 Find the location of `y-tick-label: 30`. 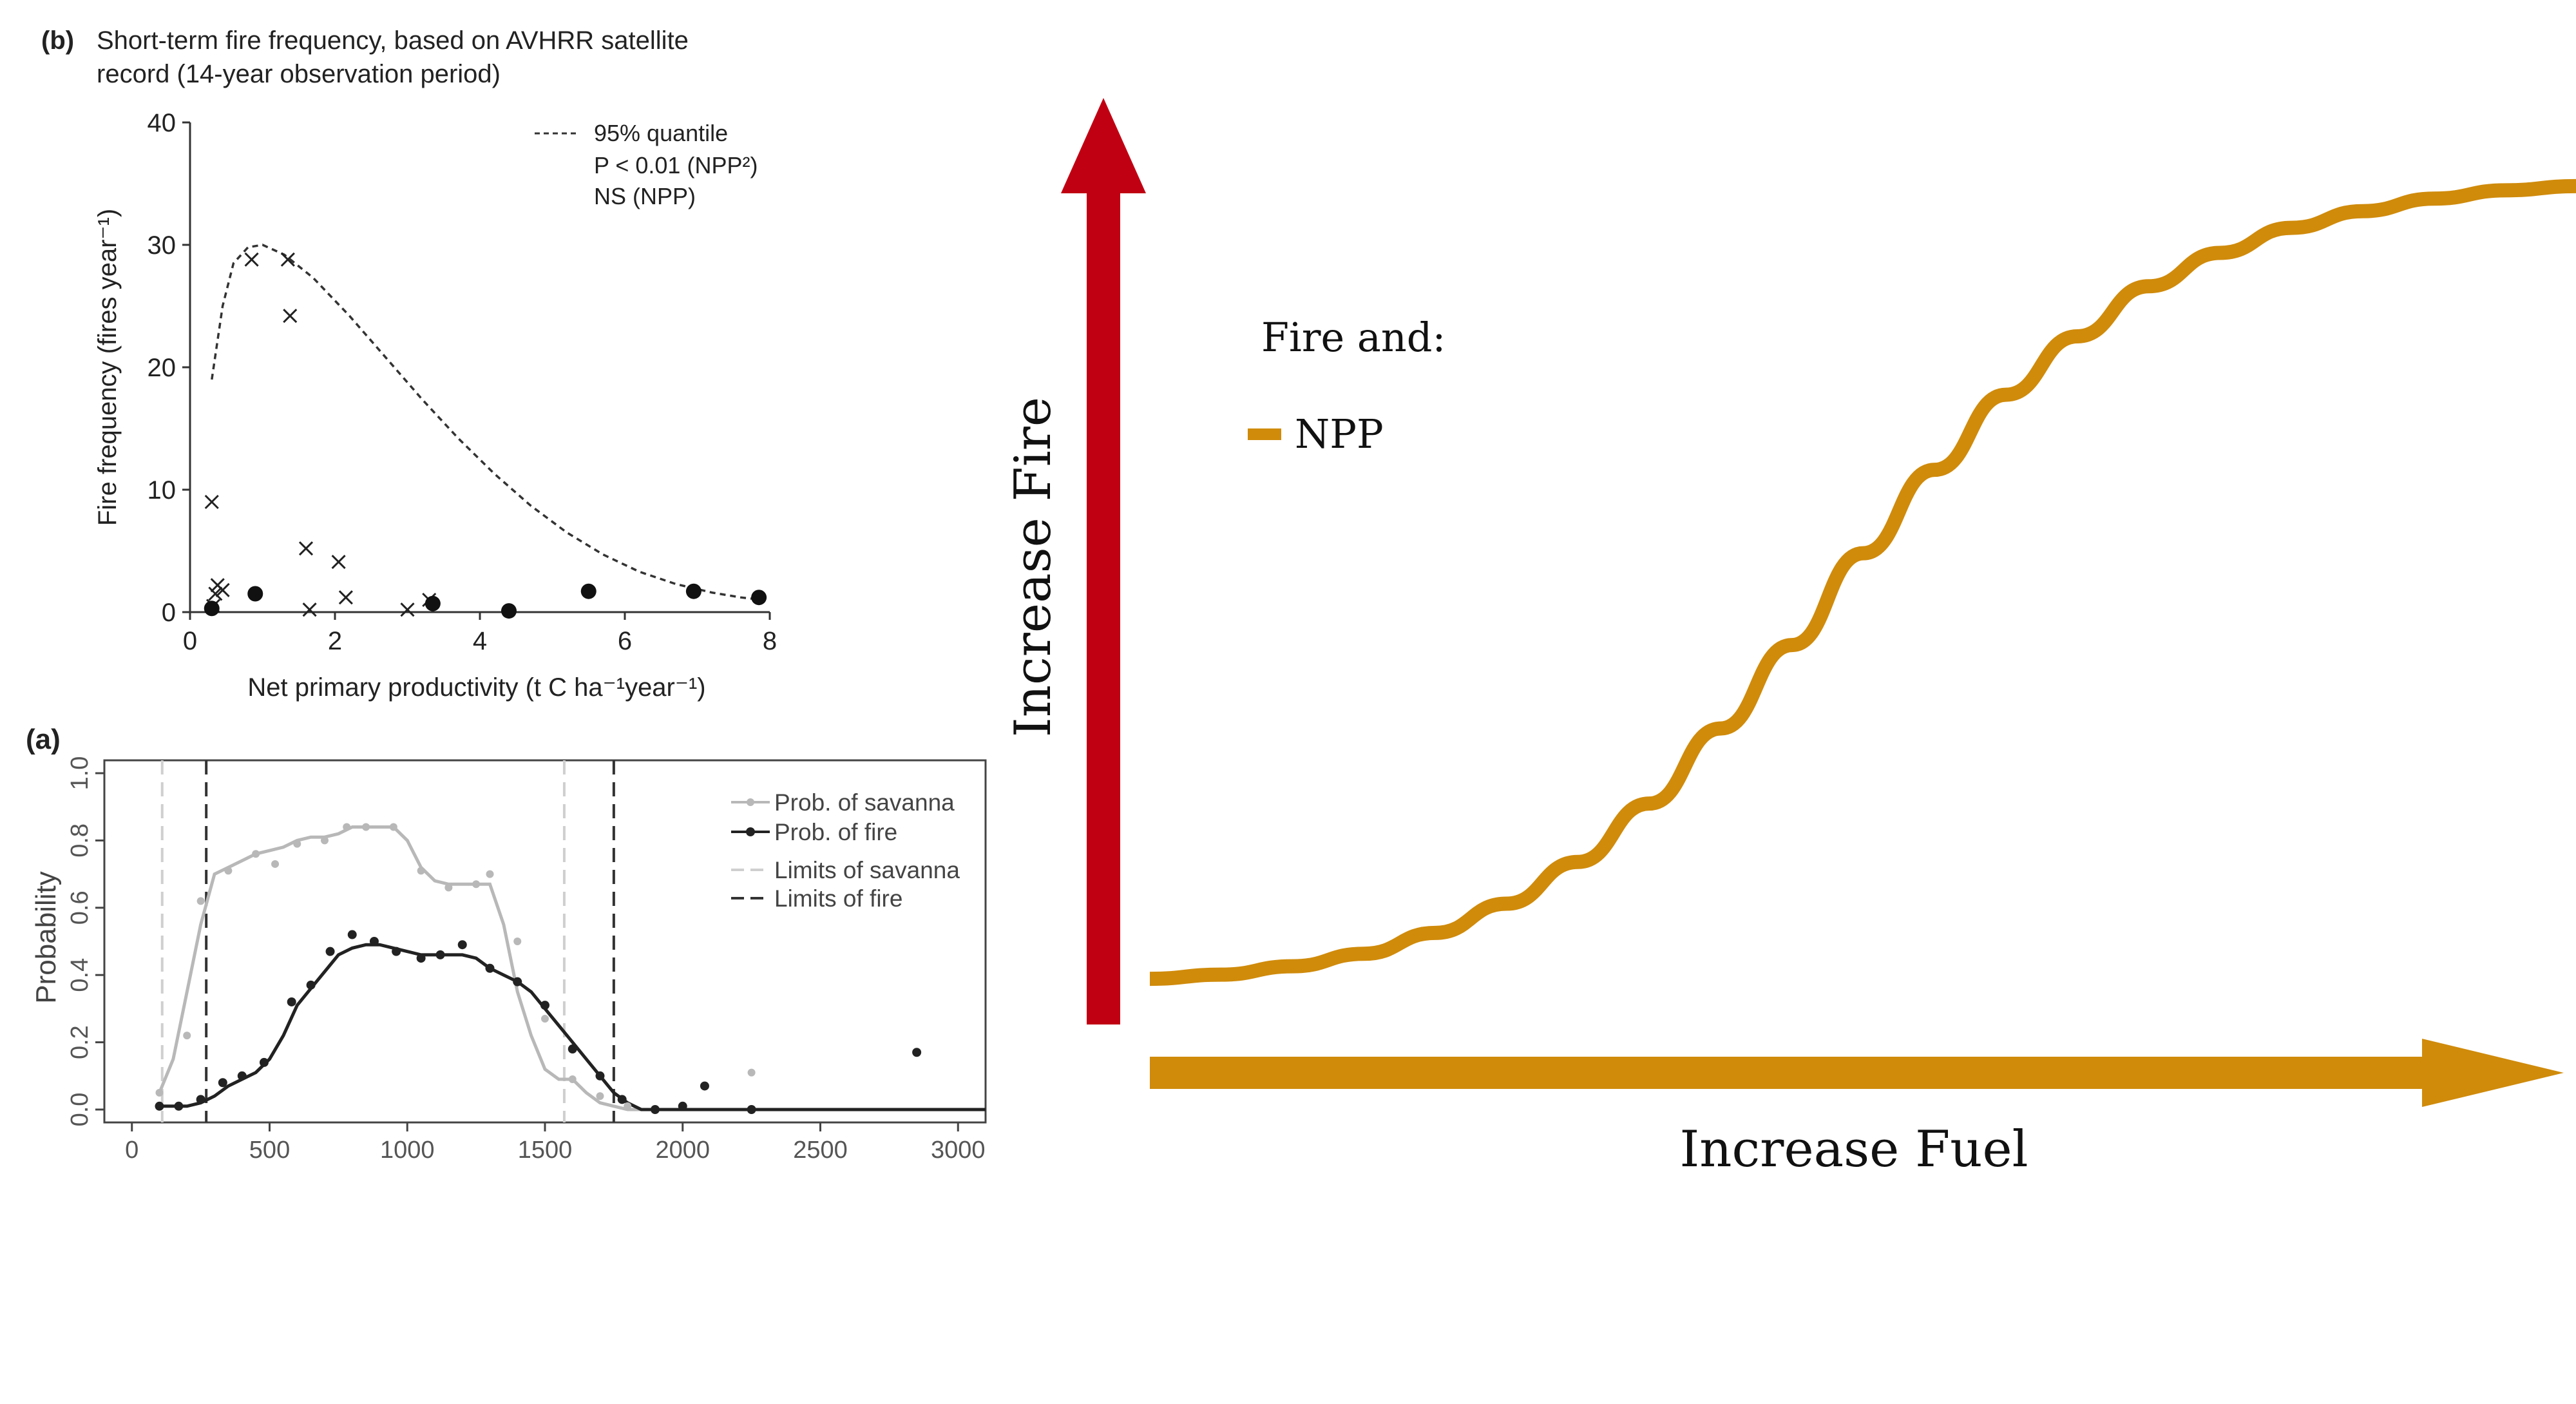

y-tick-label: 30 is located at coordinates (162, 245).